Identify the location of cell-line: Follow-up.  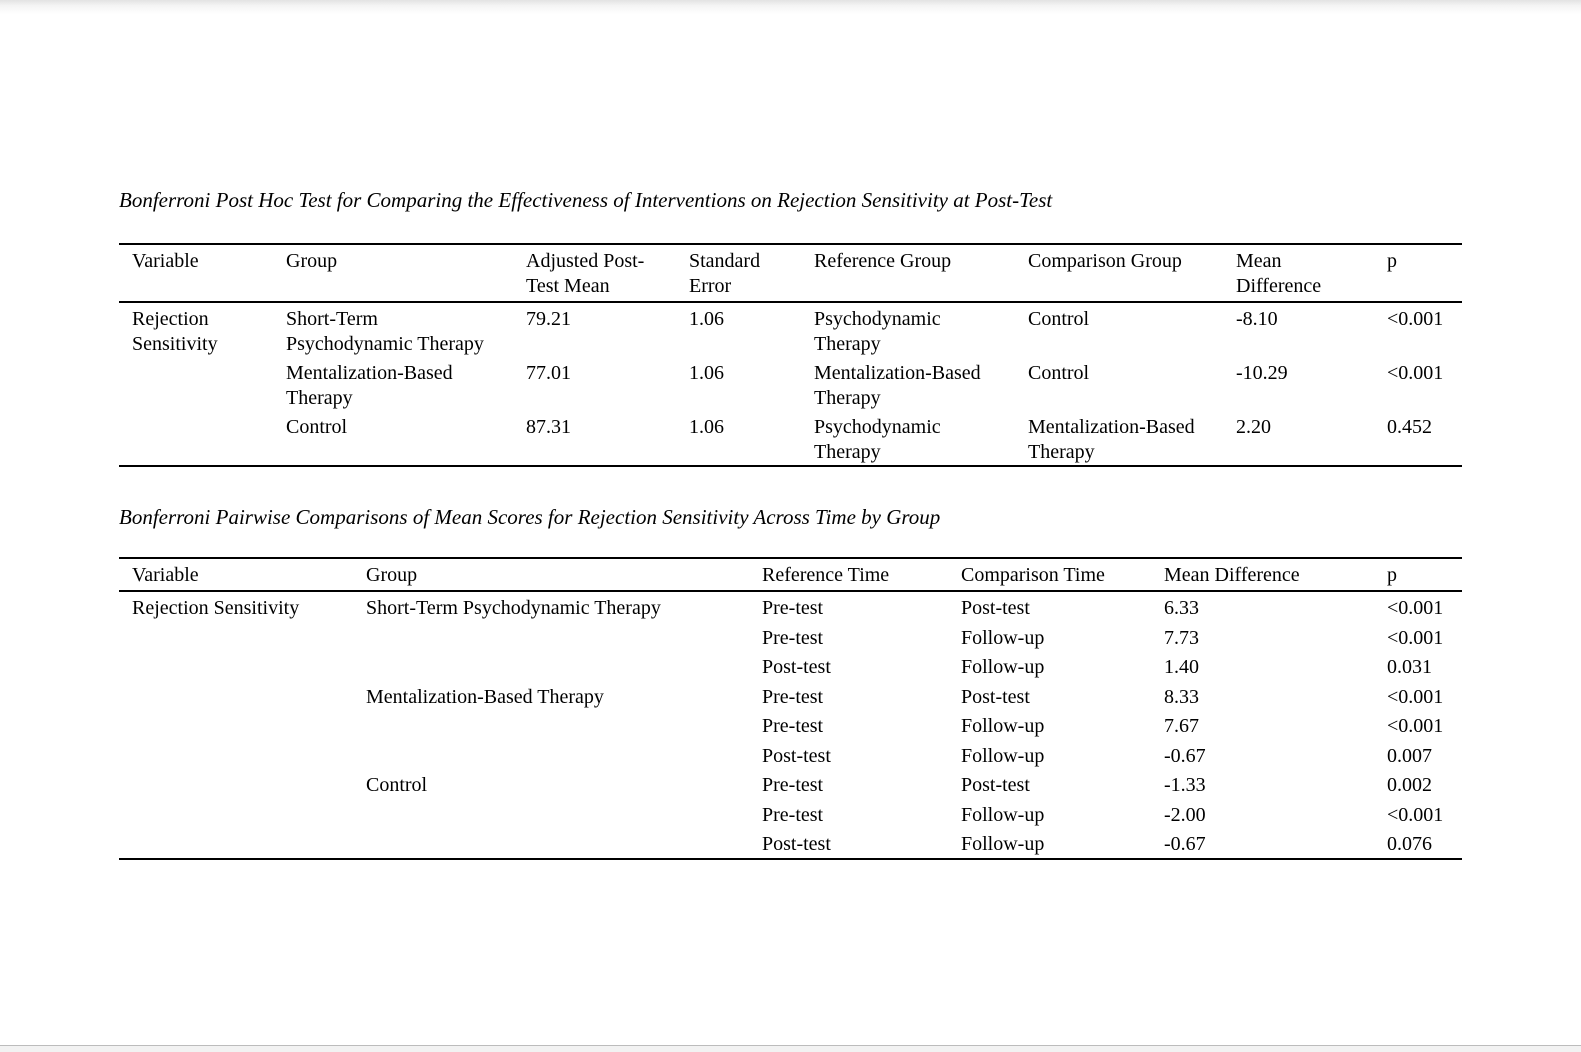
(1003, 726).